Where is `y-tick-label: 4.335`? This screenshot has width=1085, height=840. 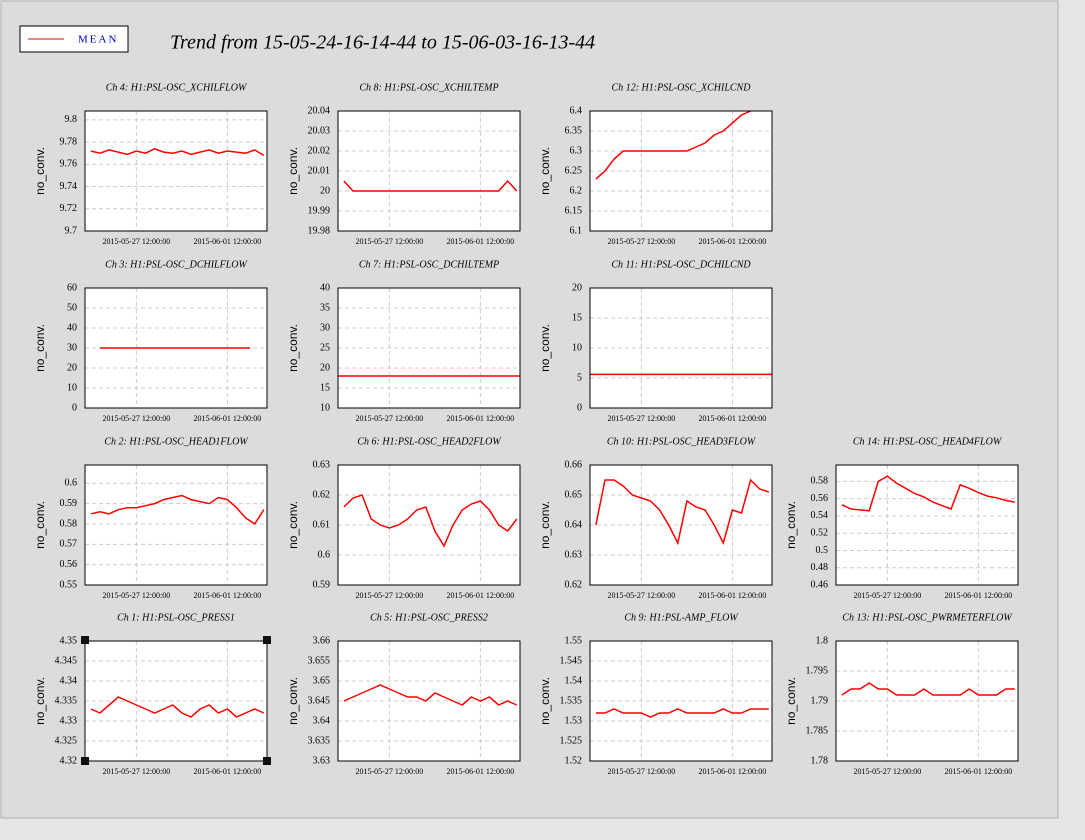 y-tick-label: 4.335 is located at coordinates (66, 700).